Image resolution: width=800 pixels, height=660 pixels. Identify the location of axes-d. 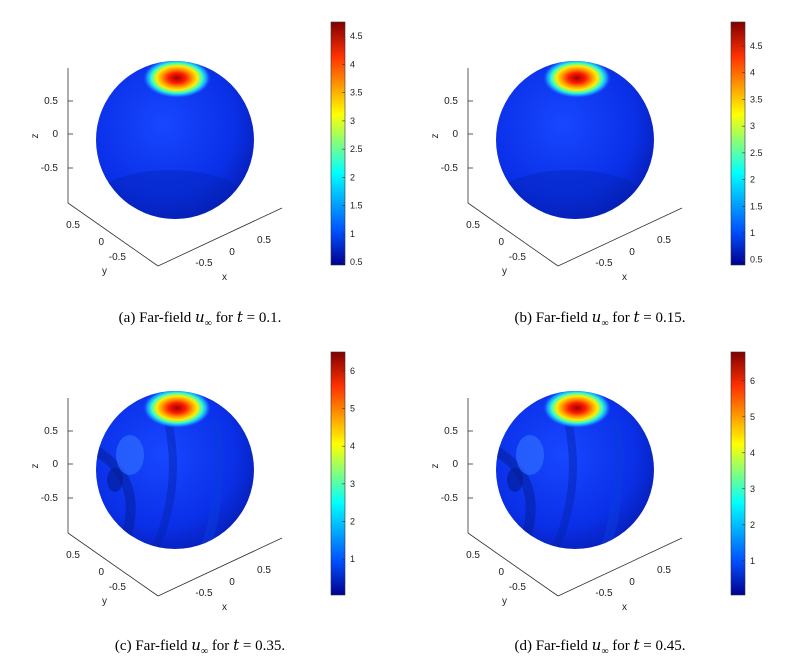
(575, 497).